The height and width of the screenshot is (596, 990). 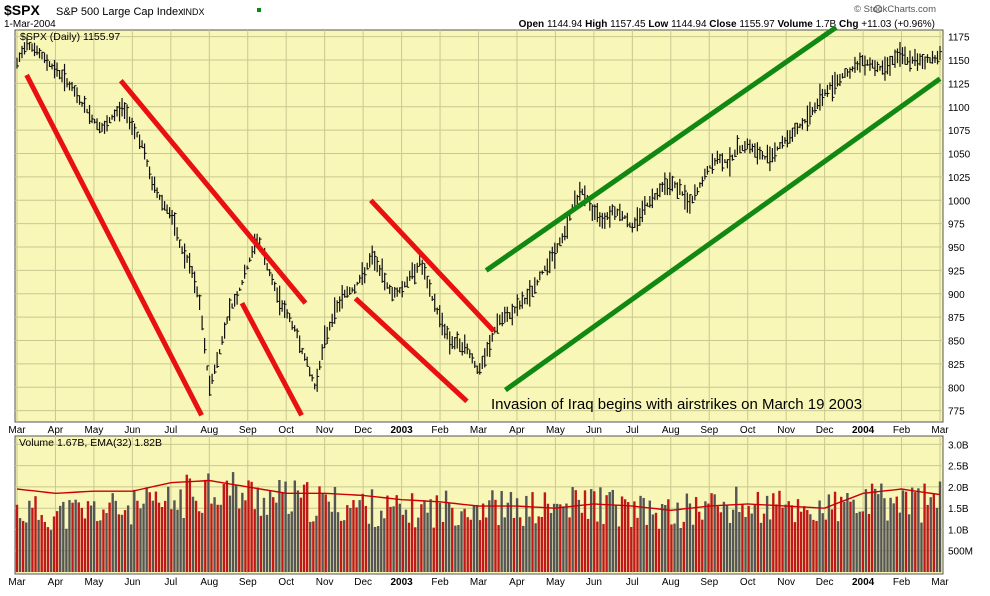 I want to click on stat-value: 1.7B, so click(x=826, y=24).